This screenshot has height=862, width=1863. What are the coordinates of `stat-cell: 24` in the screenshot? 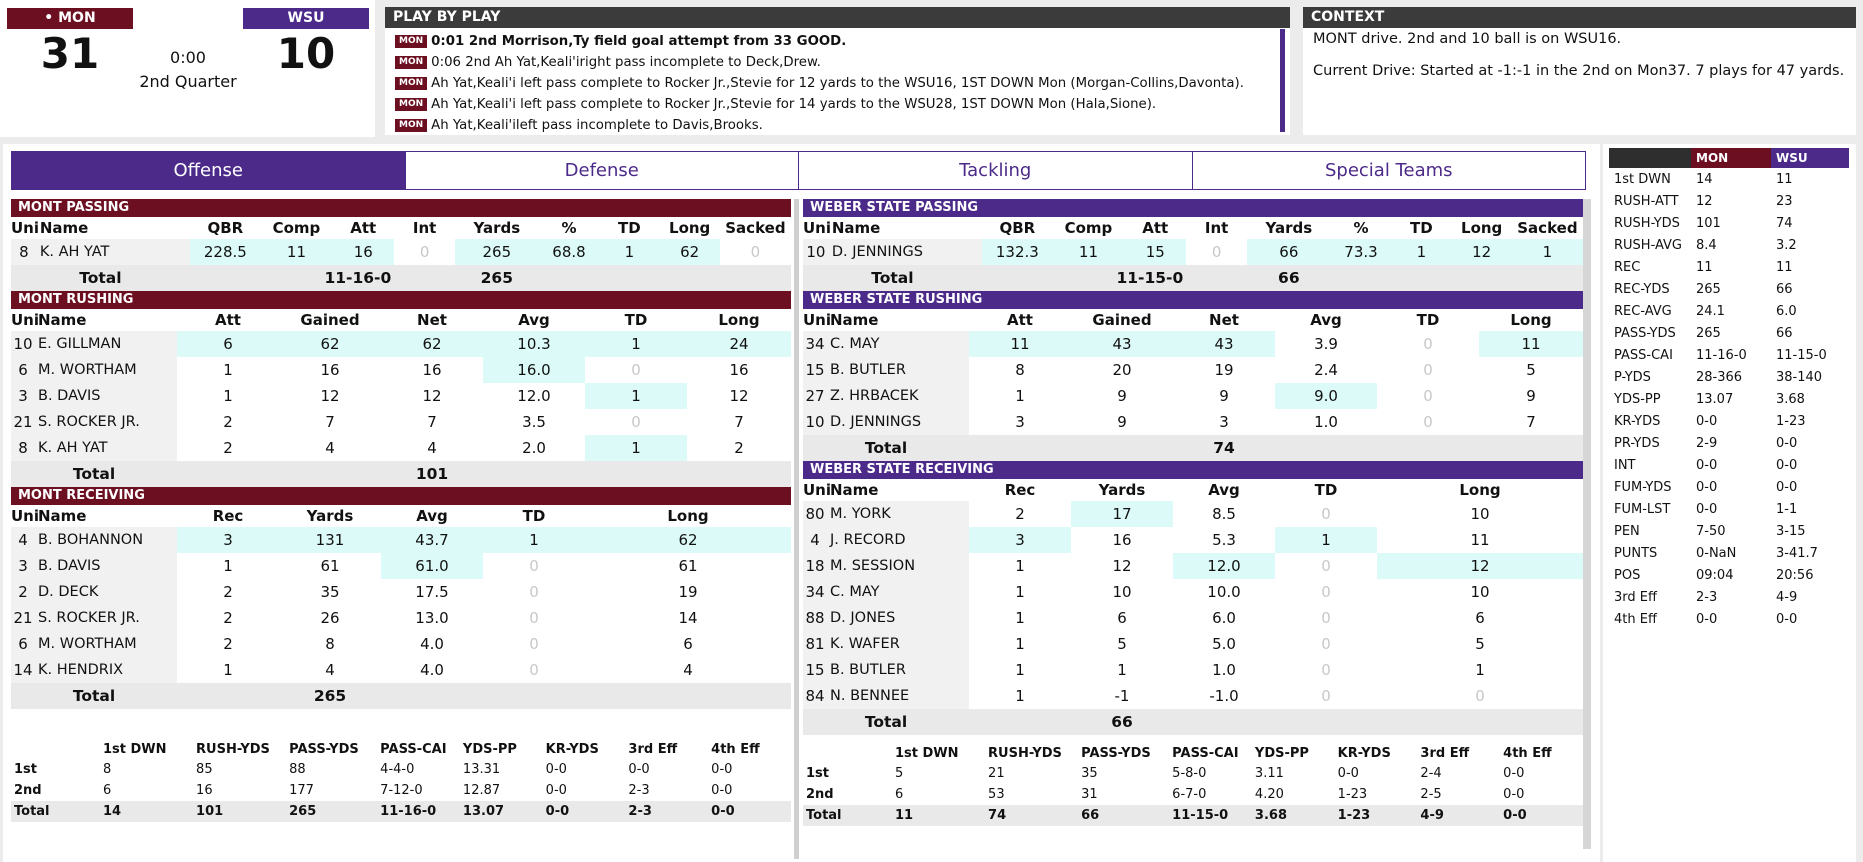 It's located at (739, 344).